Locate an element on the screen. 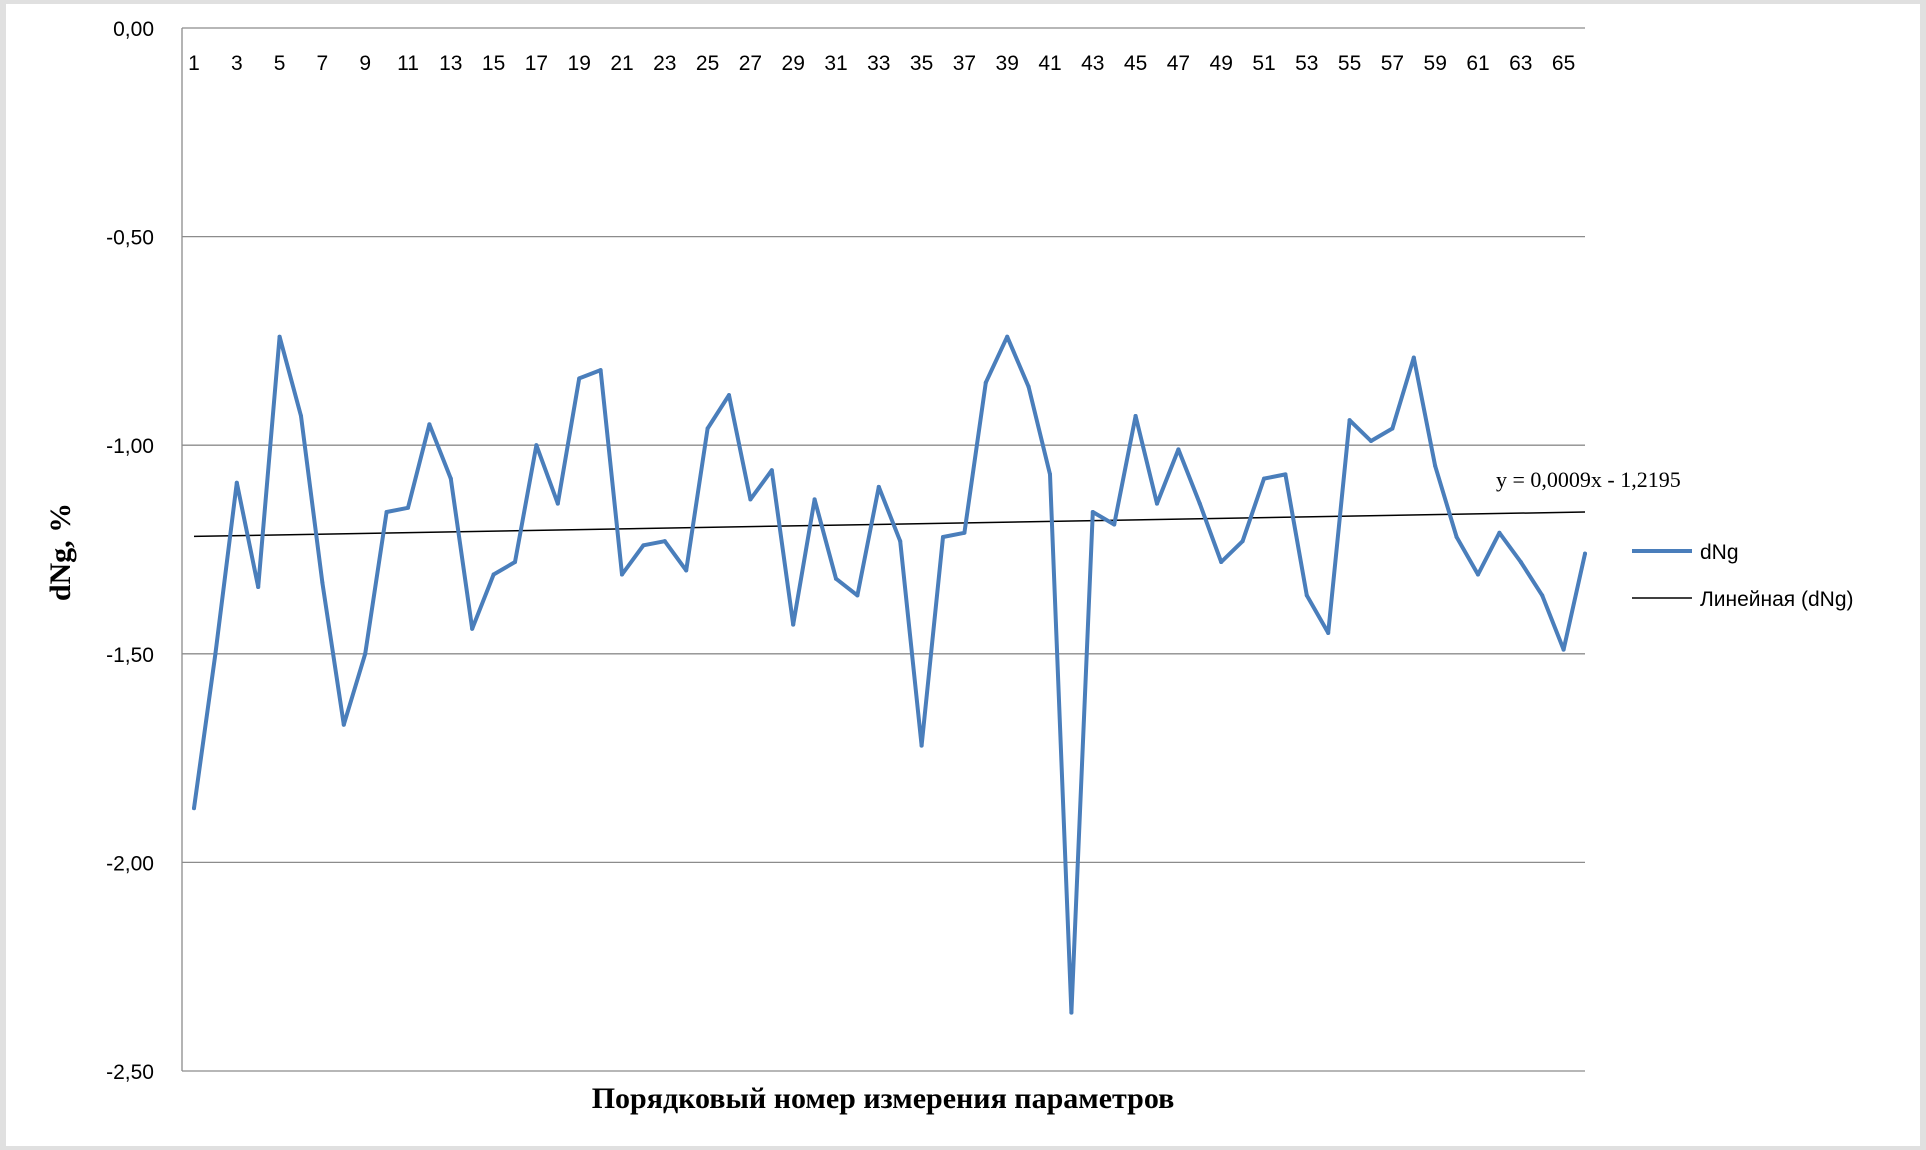  x-tick-label: 23 is located at coordinates (664, 63).